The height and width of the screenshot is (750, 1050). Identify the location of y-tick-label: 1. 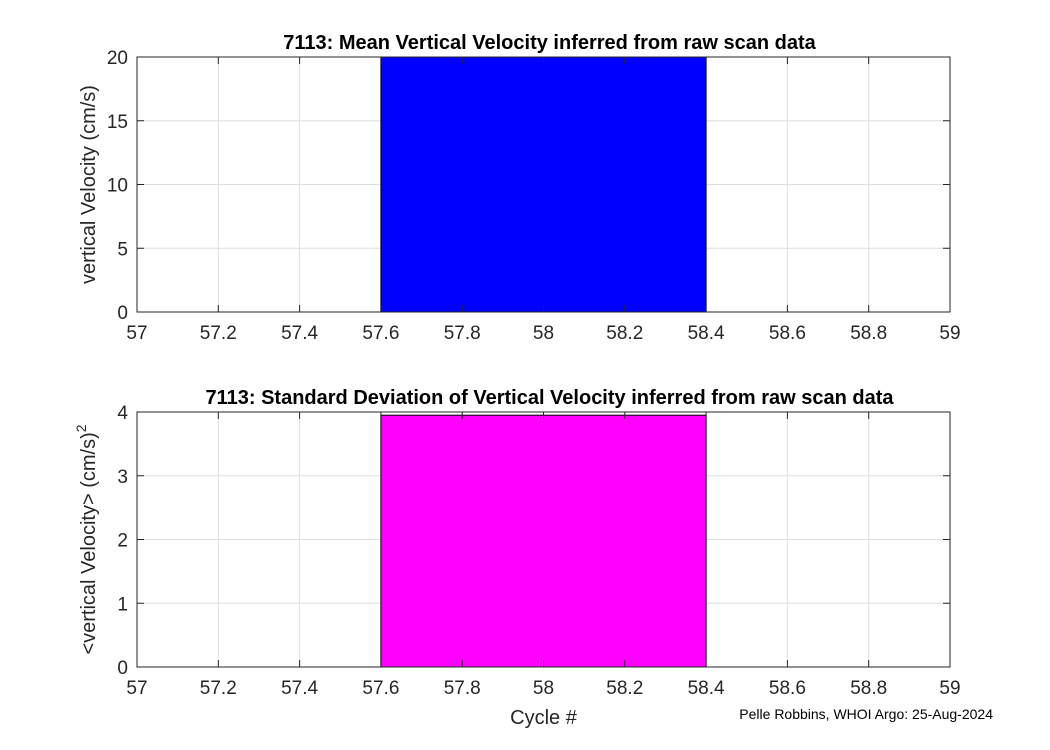
(122, 604).